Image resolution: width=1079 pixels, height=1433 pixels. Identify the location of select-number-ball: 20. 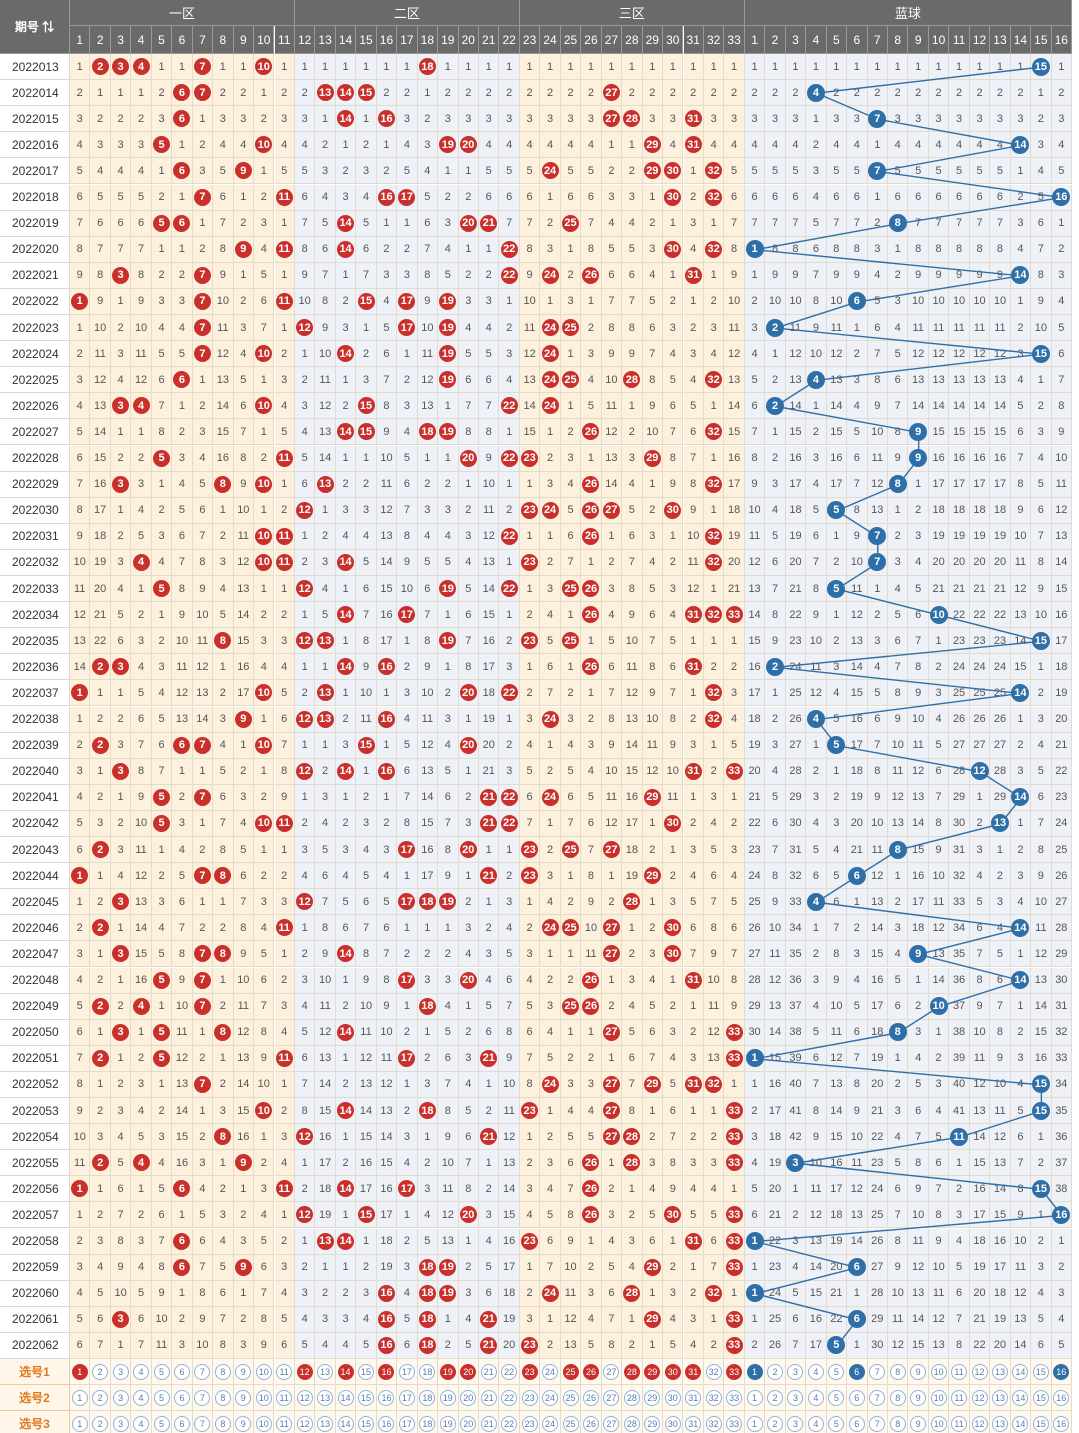
(468, 1397).